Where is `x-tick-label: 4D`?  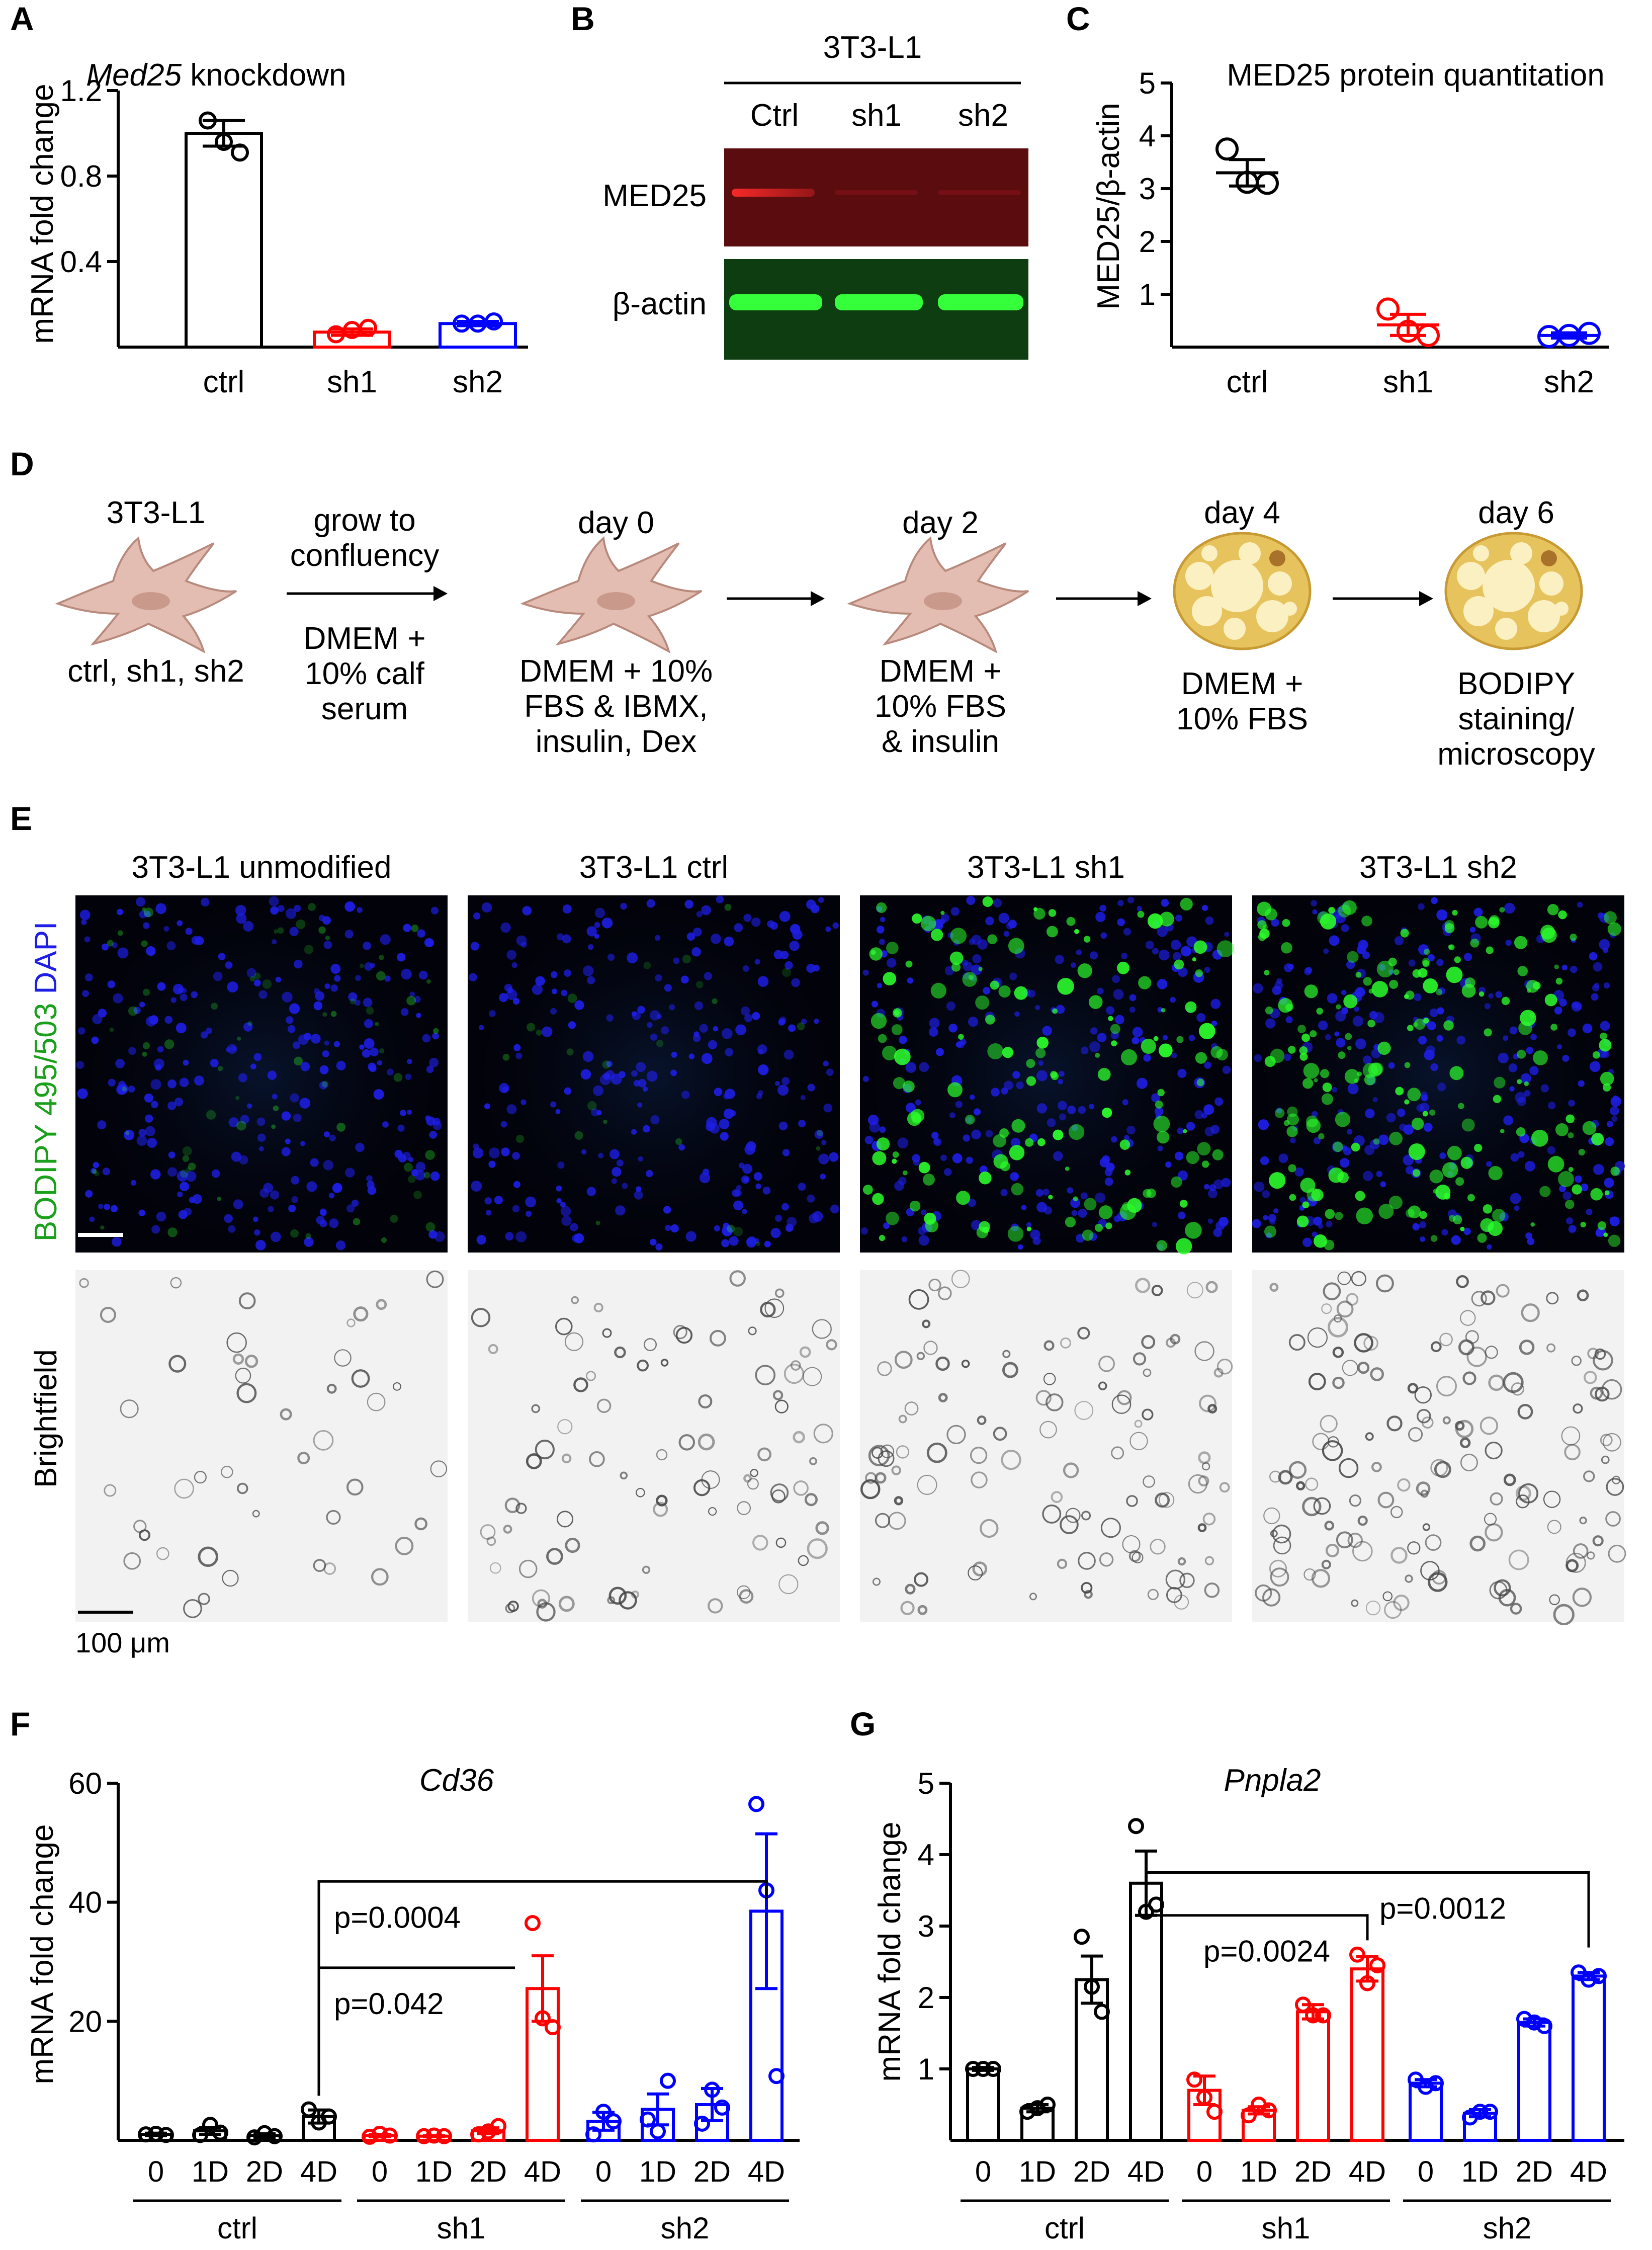 x-tick-label: 4D is located at coordinates (1146, 2171).